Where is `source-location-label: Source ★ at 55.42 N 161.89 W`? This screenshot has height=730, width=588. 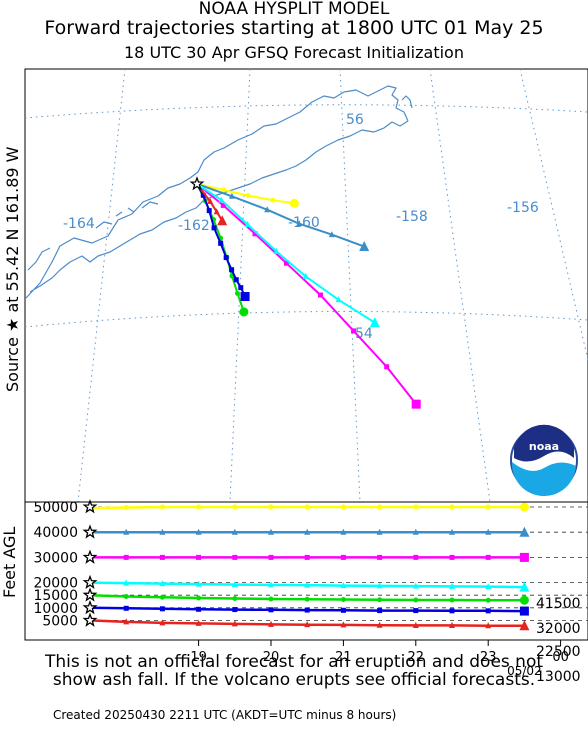
source-location-label: Source ★ at 55.42 N 161.89 W is located at coordinates (12, 269).